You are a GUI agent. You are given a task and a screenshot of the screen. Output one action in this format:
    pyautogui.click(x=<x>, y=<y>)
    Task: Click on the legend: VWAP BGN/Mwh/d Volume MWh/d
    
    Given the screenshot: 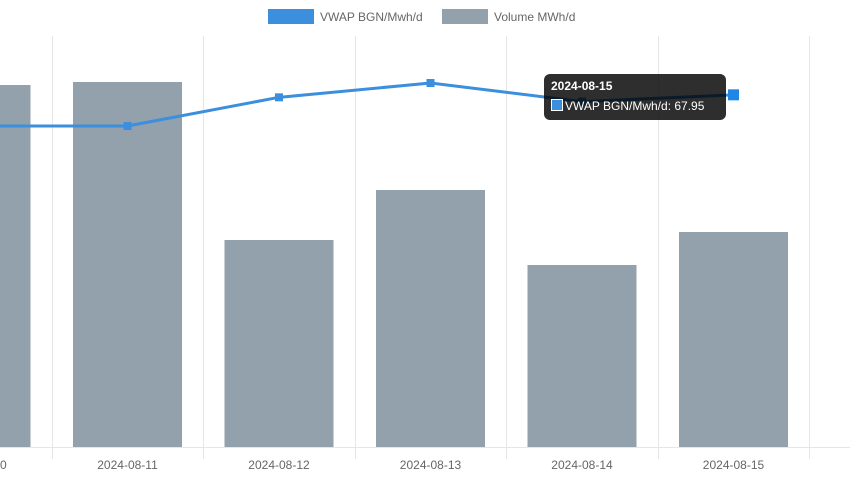 What is the action you would take?
    pyautogui.click(x=421, y=16)
    